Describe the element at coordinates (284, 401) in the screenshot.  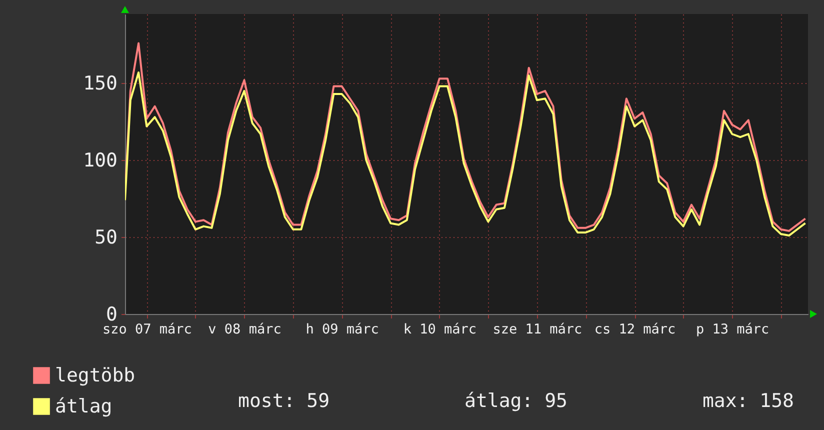
I see `text: most: 59` at that location.